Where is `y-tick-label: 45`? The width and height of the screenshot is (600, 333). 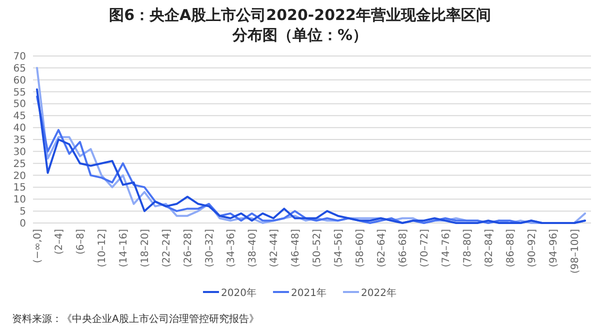
y-tick-label: 45 is located at coordinates (19, 116).